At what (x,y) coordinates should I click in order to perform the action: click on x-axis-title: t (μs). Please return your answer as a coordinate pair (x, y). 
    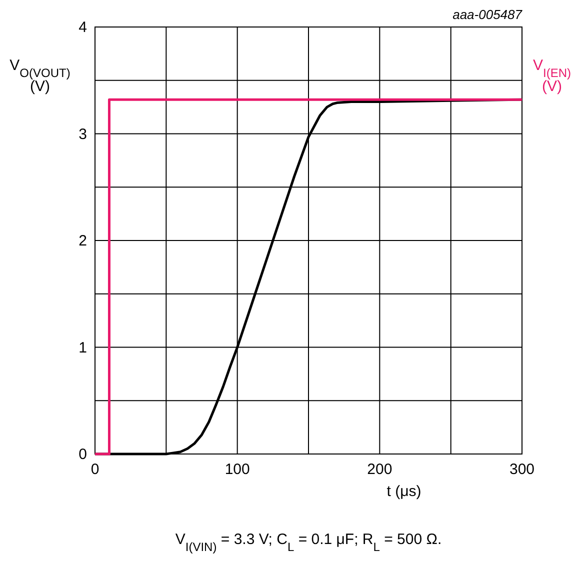
    Looking at the image, I should click on (404, 491).